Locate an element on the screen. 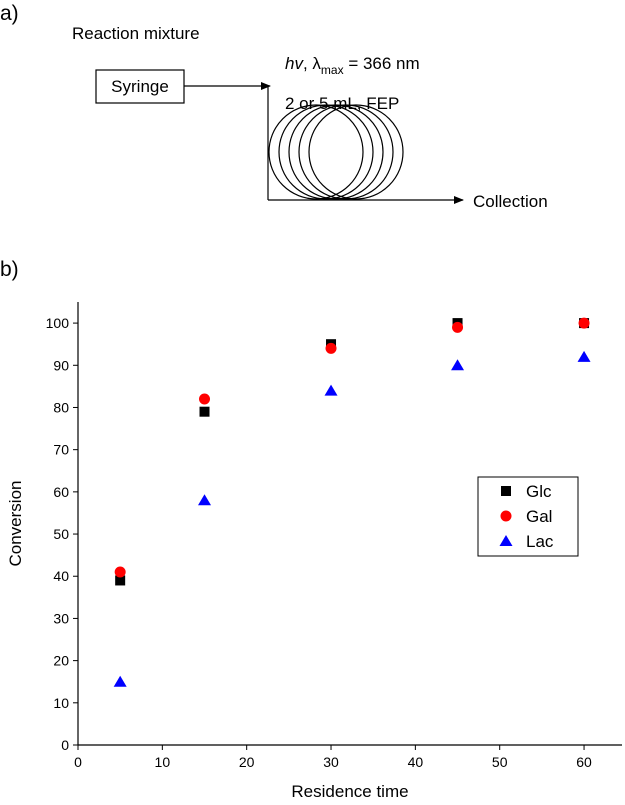  coil is located at coordinates (335, 143).